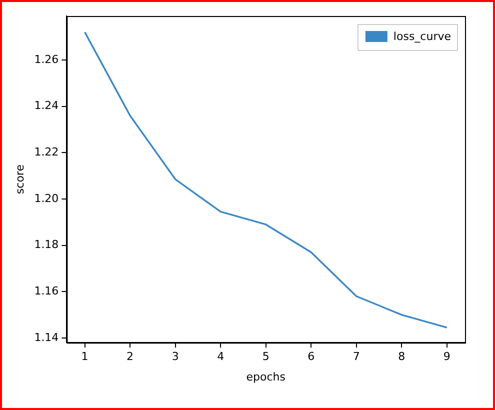  What do you see at coordinates (19, 179) in the screenshot?
I see `y-axis-title: score` at bounding box center [19, 179].